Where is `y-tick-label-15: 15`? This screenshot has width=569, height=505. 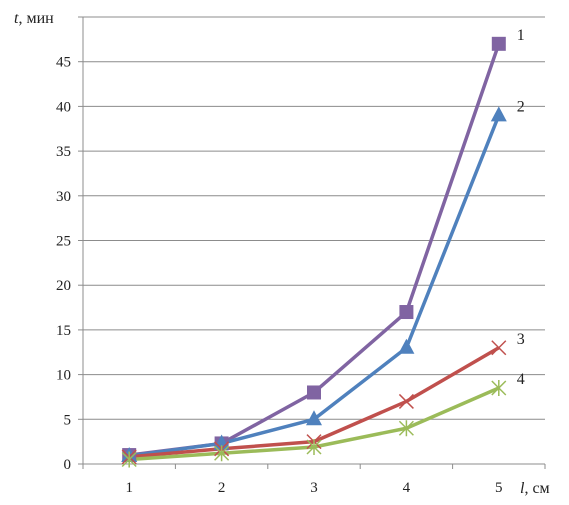
y-tick-label-15: 15 is located at coordinates (63, 331).